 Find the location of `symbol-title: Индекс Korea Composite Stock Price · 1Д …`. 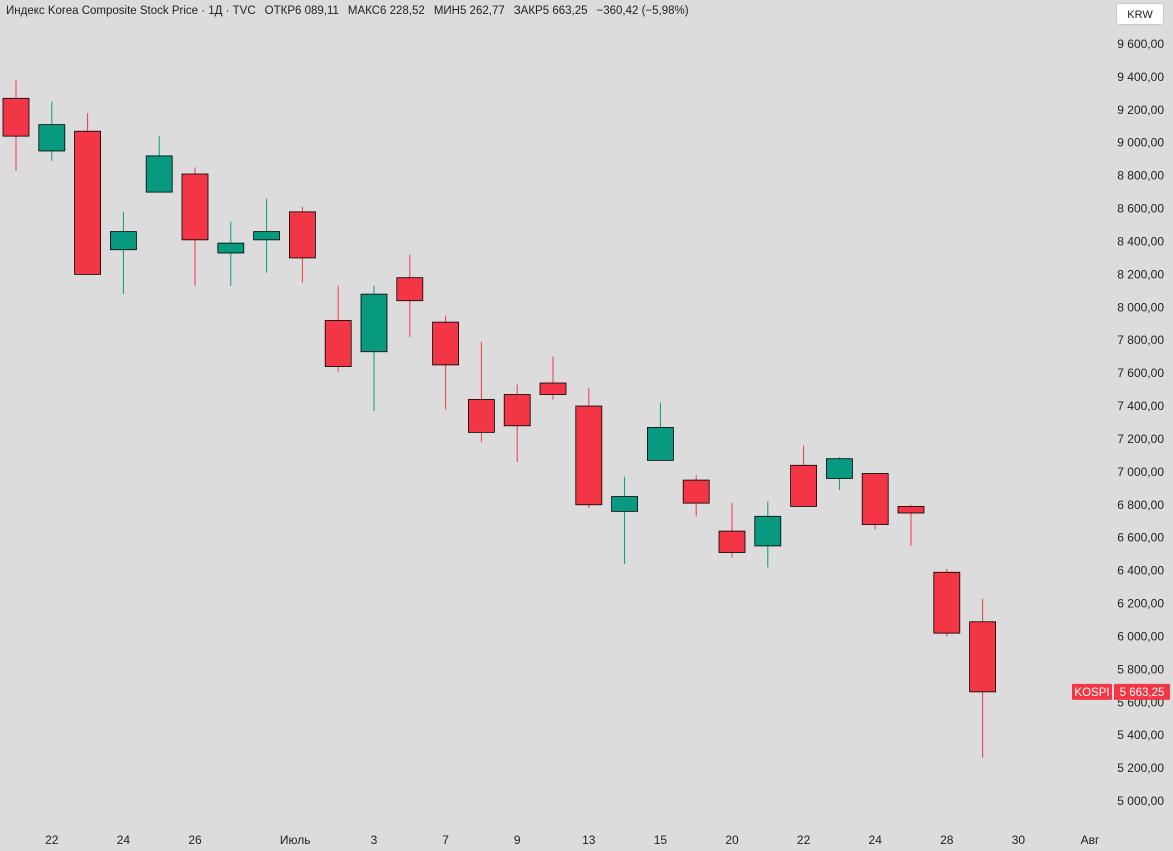

symbol-title: Индекс Korea Composite Stock Price · 1Д … is located at coordinates (131, 11).